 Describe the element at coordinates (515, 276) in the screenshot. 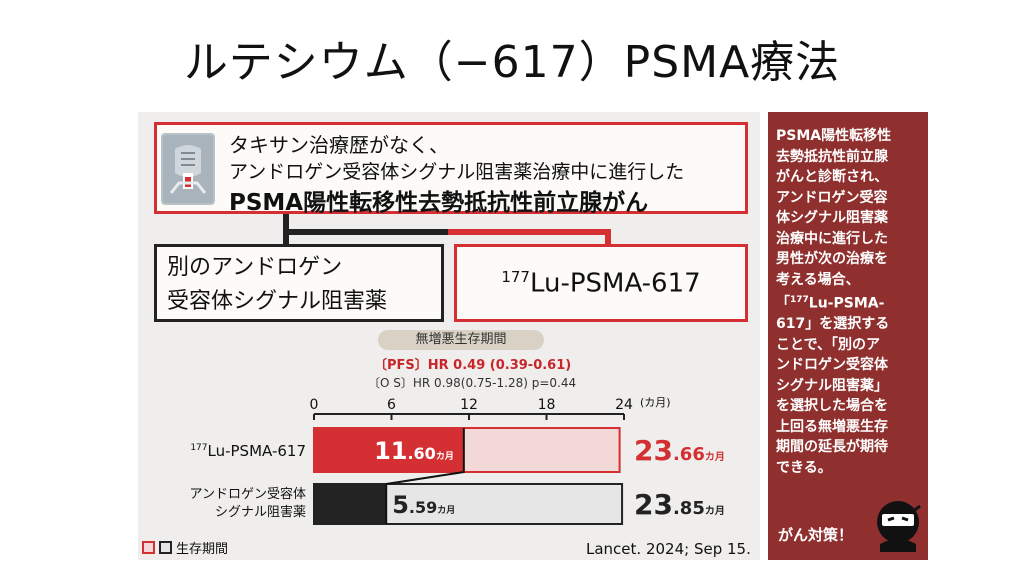

I see `option-lu-psma-sup: 177` at that location.